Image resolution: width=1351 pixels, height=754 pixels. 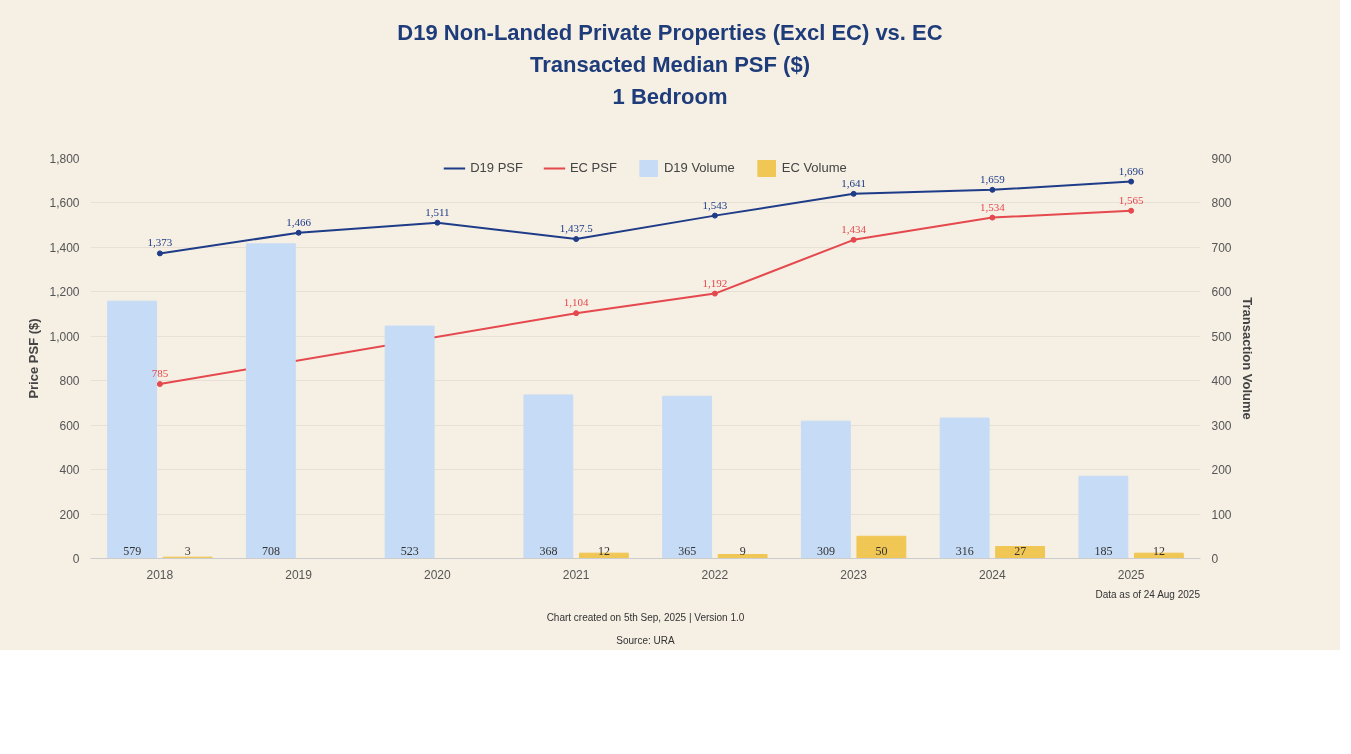 I want to click on data-label: 1,373, so click(x=160, y=242).